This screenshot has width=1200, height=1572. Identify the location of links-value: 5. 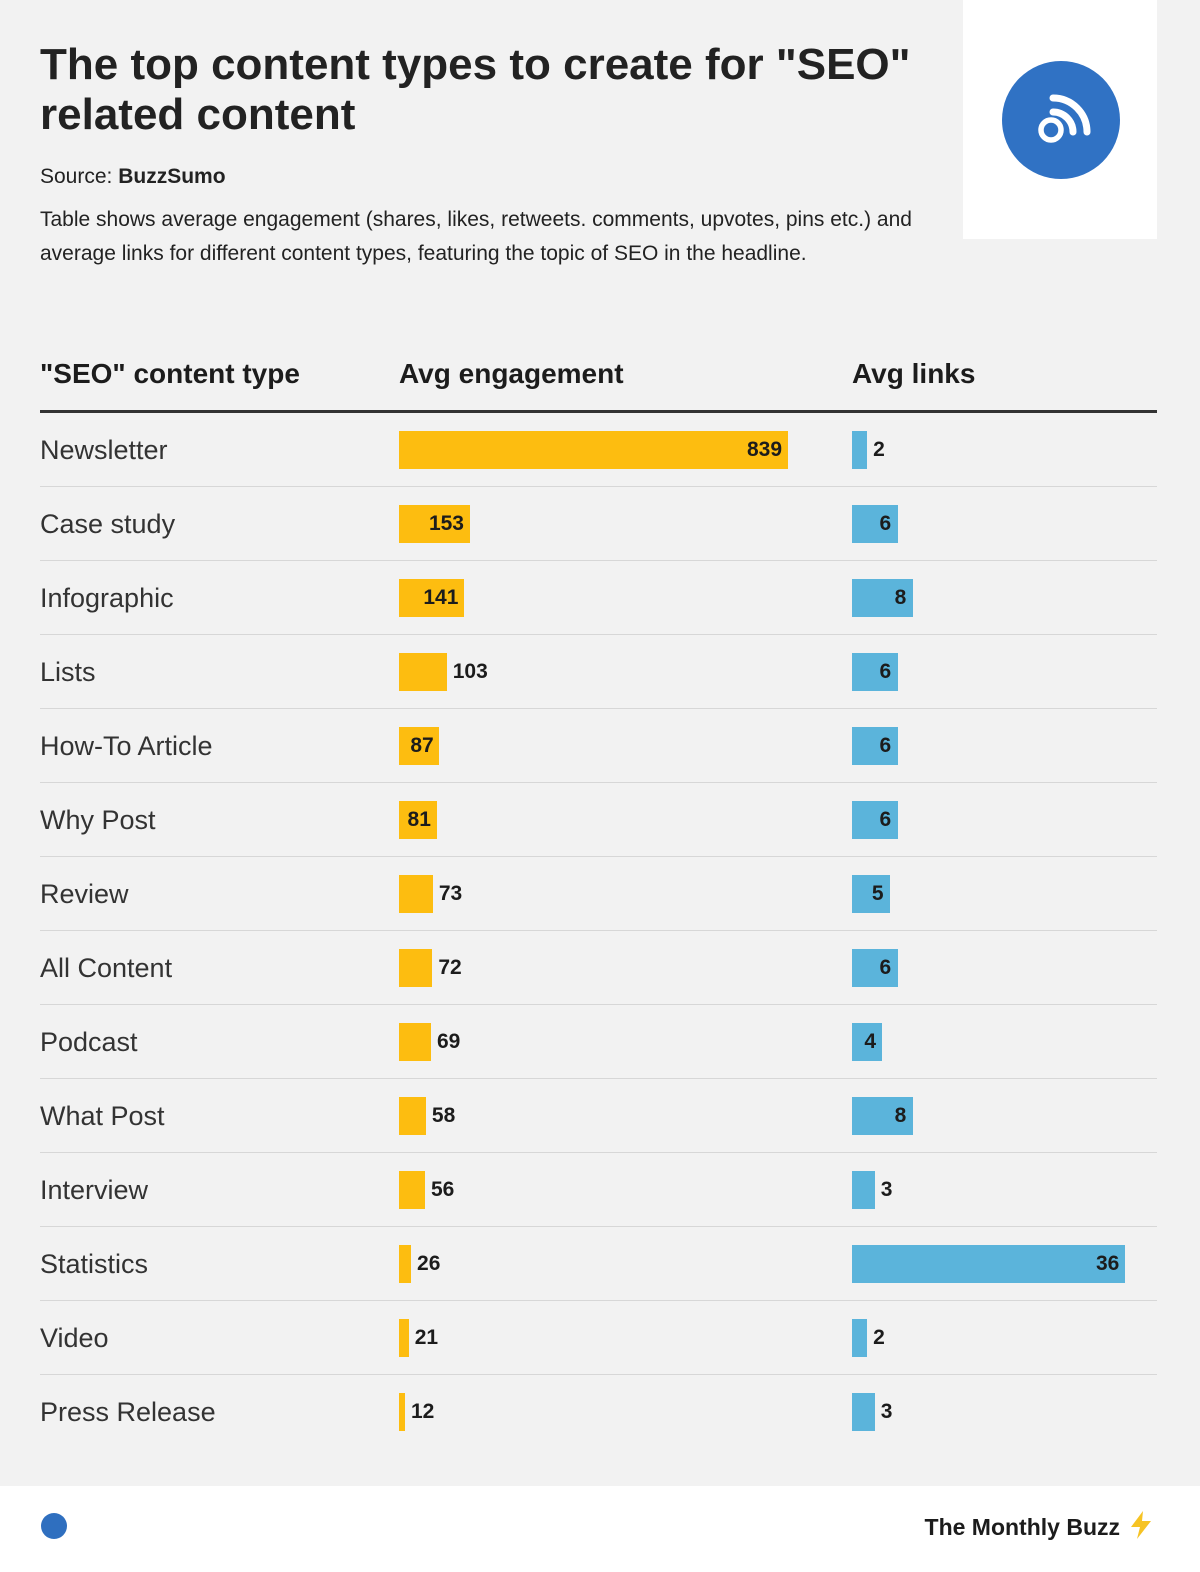
(877, 893).